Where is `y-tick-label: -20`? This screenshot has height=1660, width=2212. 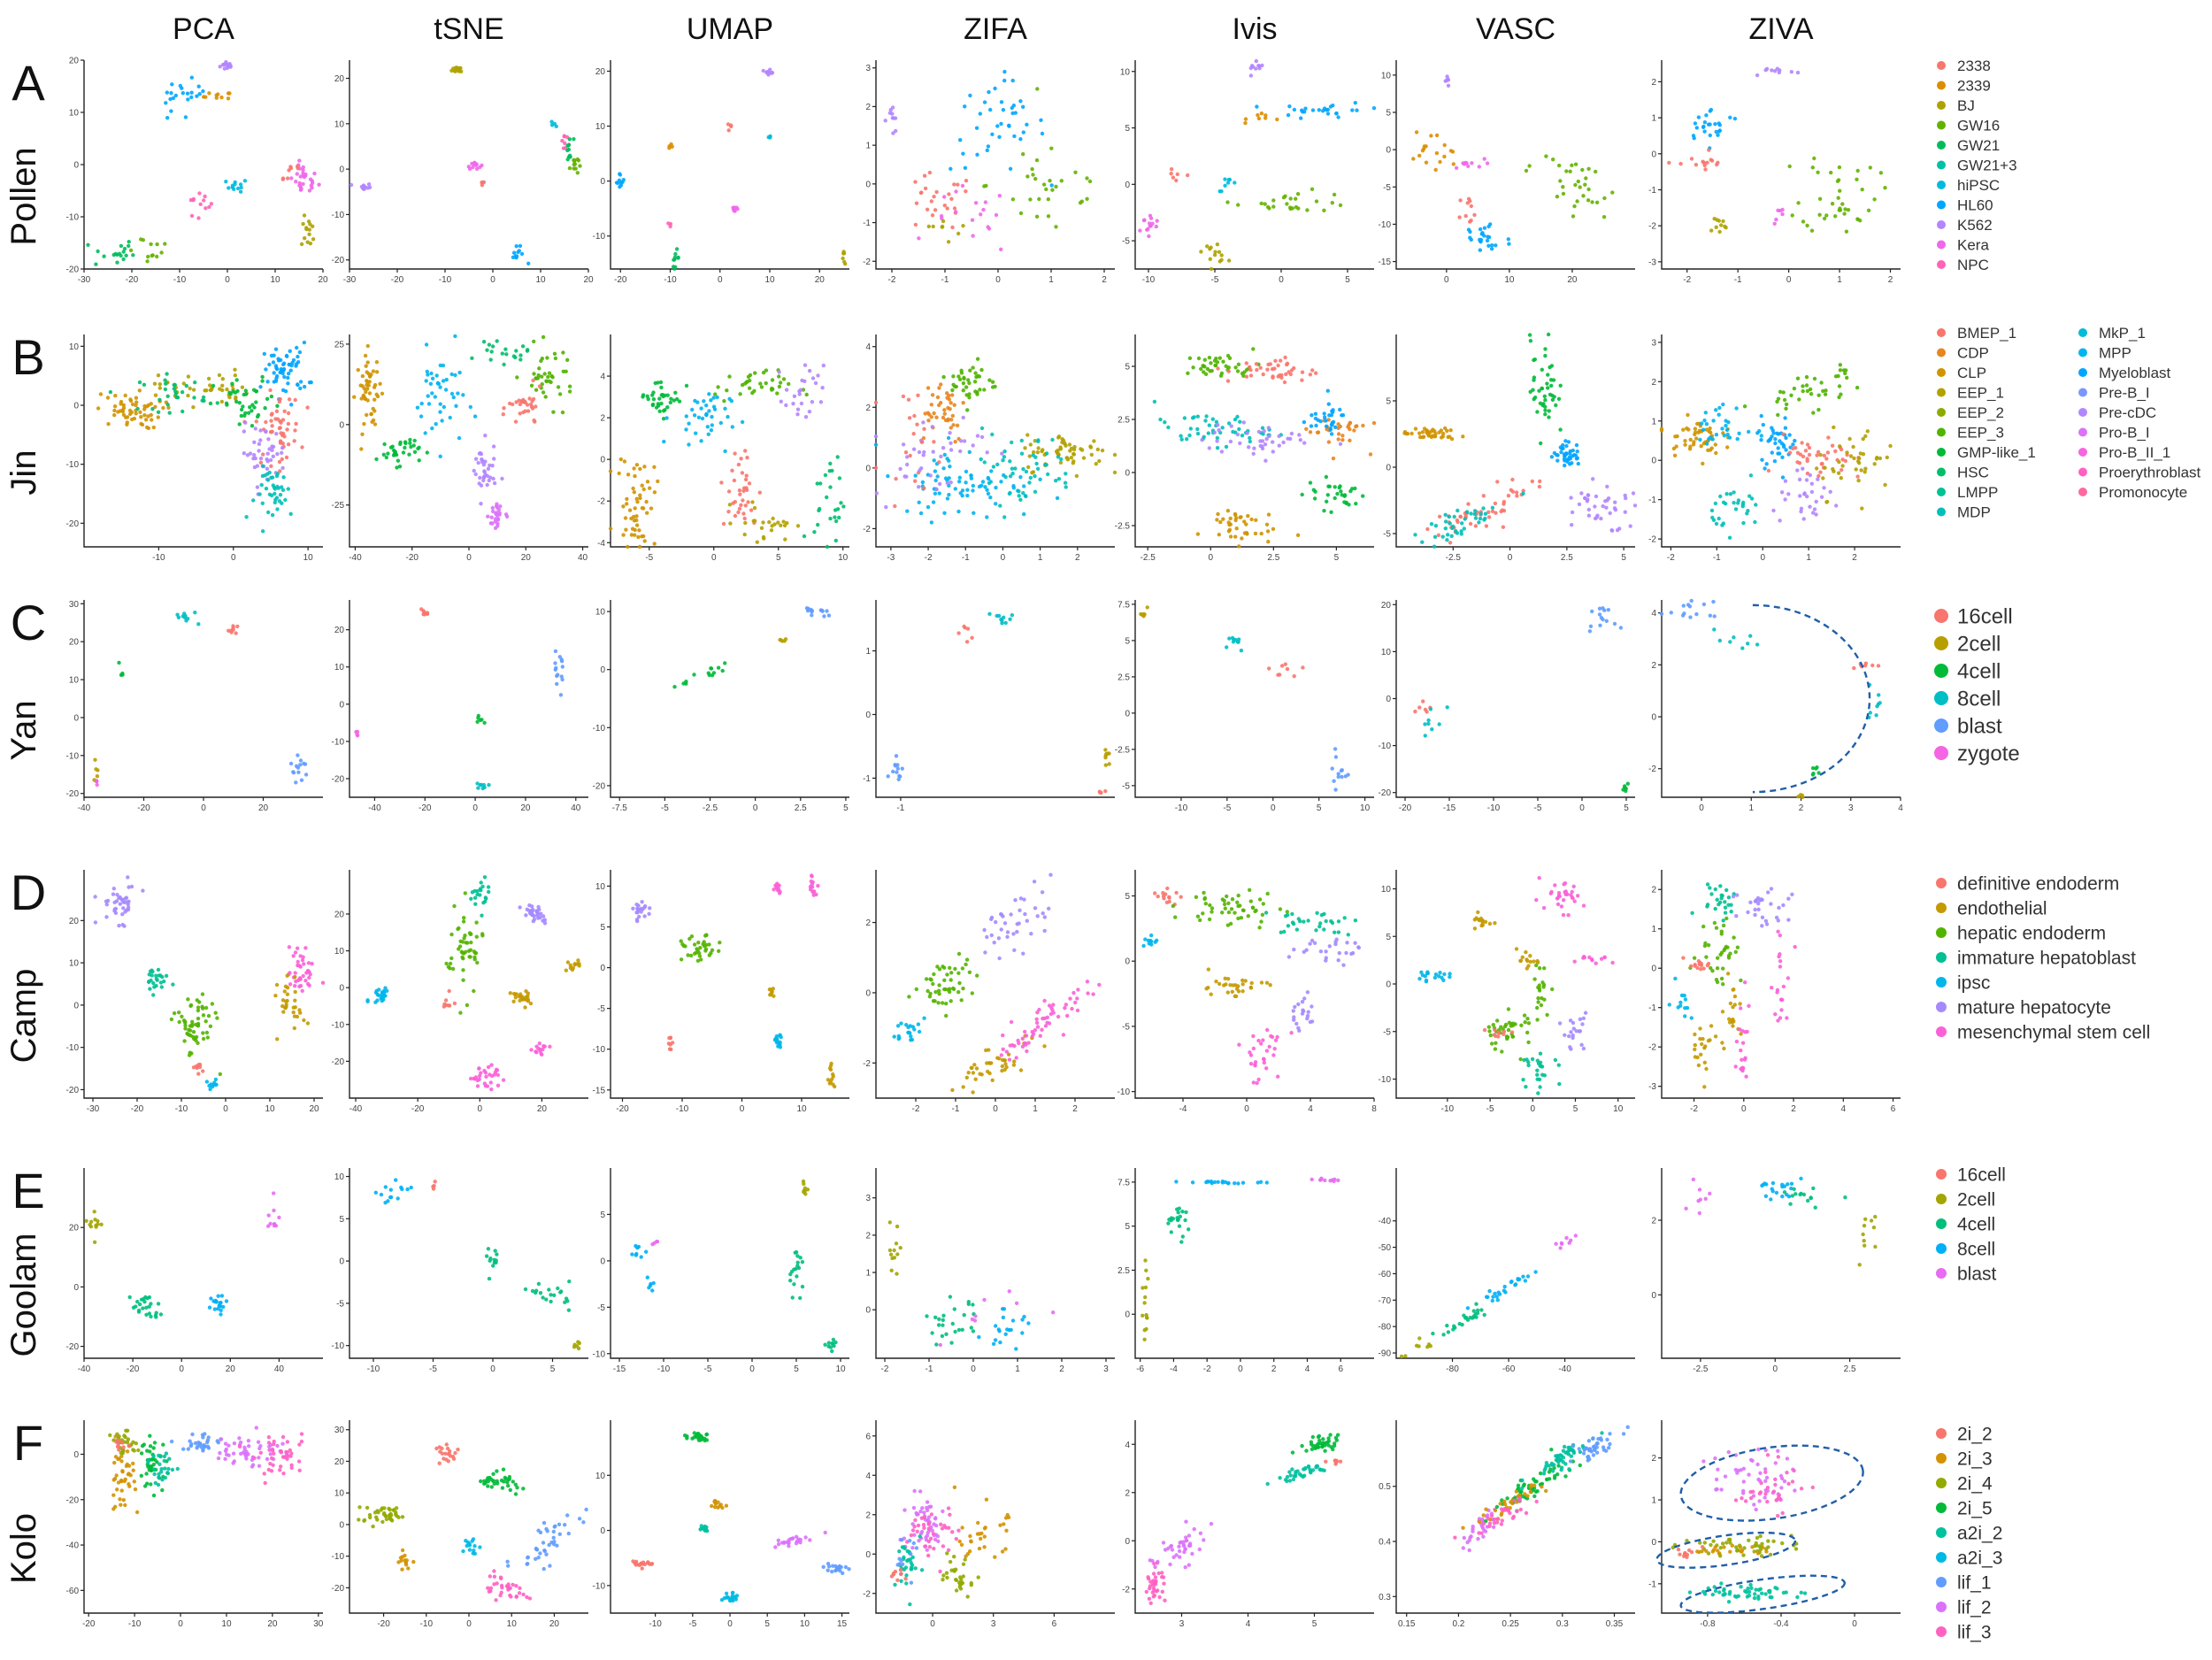 y-tick-label: -20 is located at coordinates (73, 794).